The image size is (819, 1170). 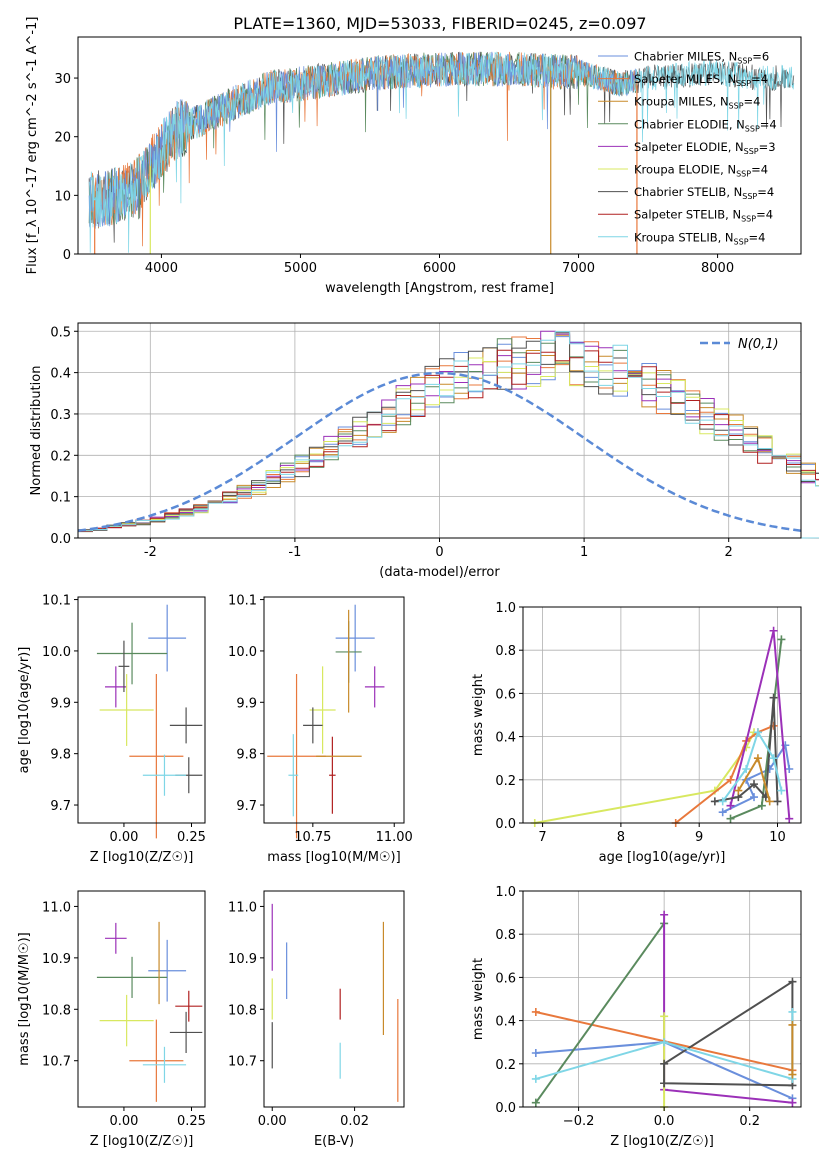 What do you see at coordinates (749, 1121) in the screenshot?
I see `x-tick-label: 0.2` at bounding box center [749, 1121].